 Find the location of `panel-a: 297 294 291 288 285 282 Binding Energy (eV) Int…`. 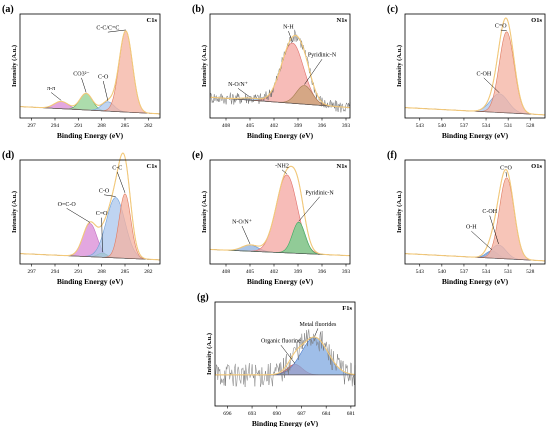

panel-a: 297 294 291 288 285 282 Binding Energy (eV) Int… is located at coordinates (81, 72).